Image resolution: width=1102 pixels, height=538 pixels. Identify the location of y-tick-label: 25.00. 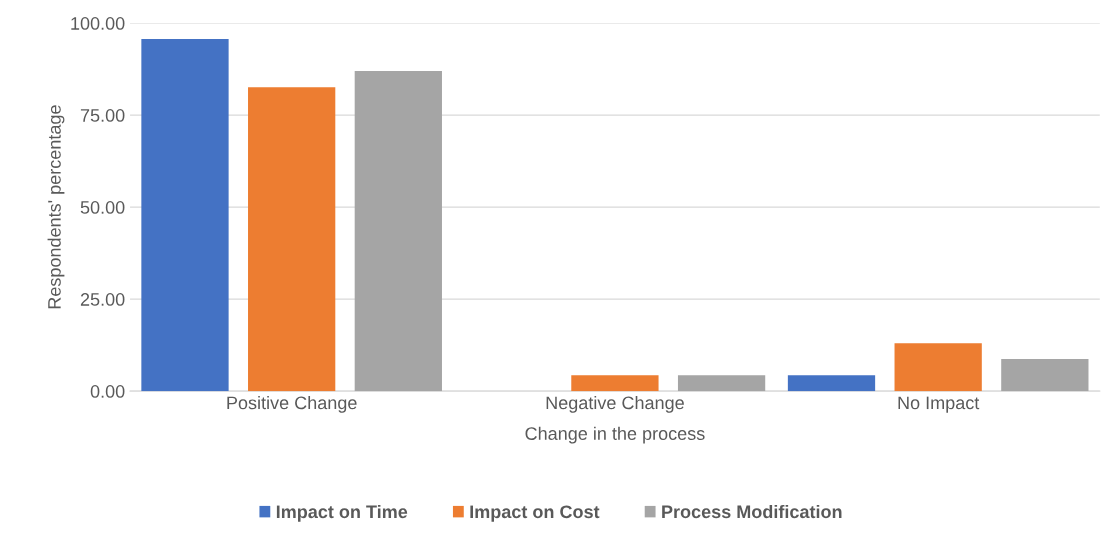
(102, 299).